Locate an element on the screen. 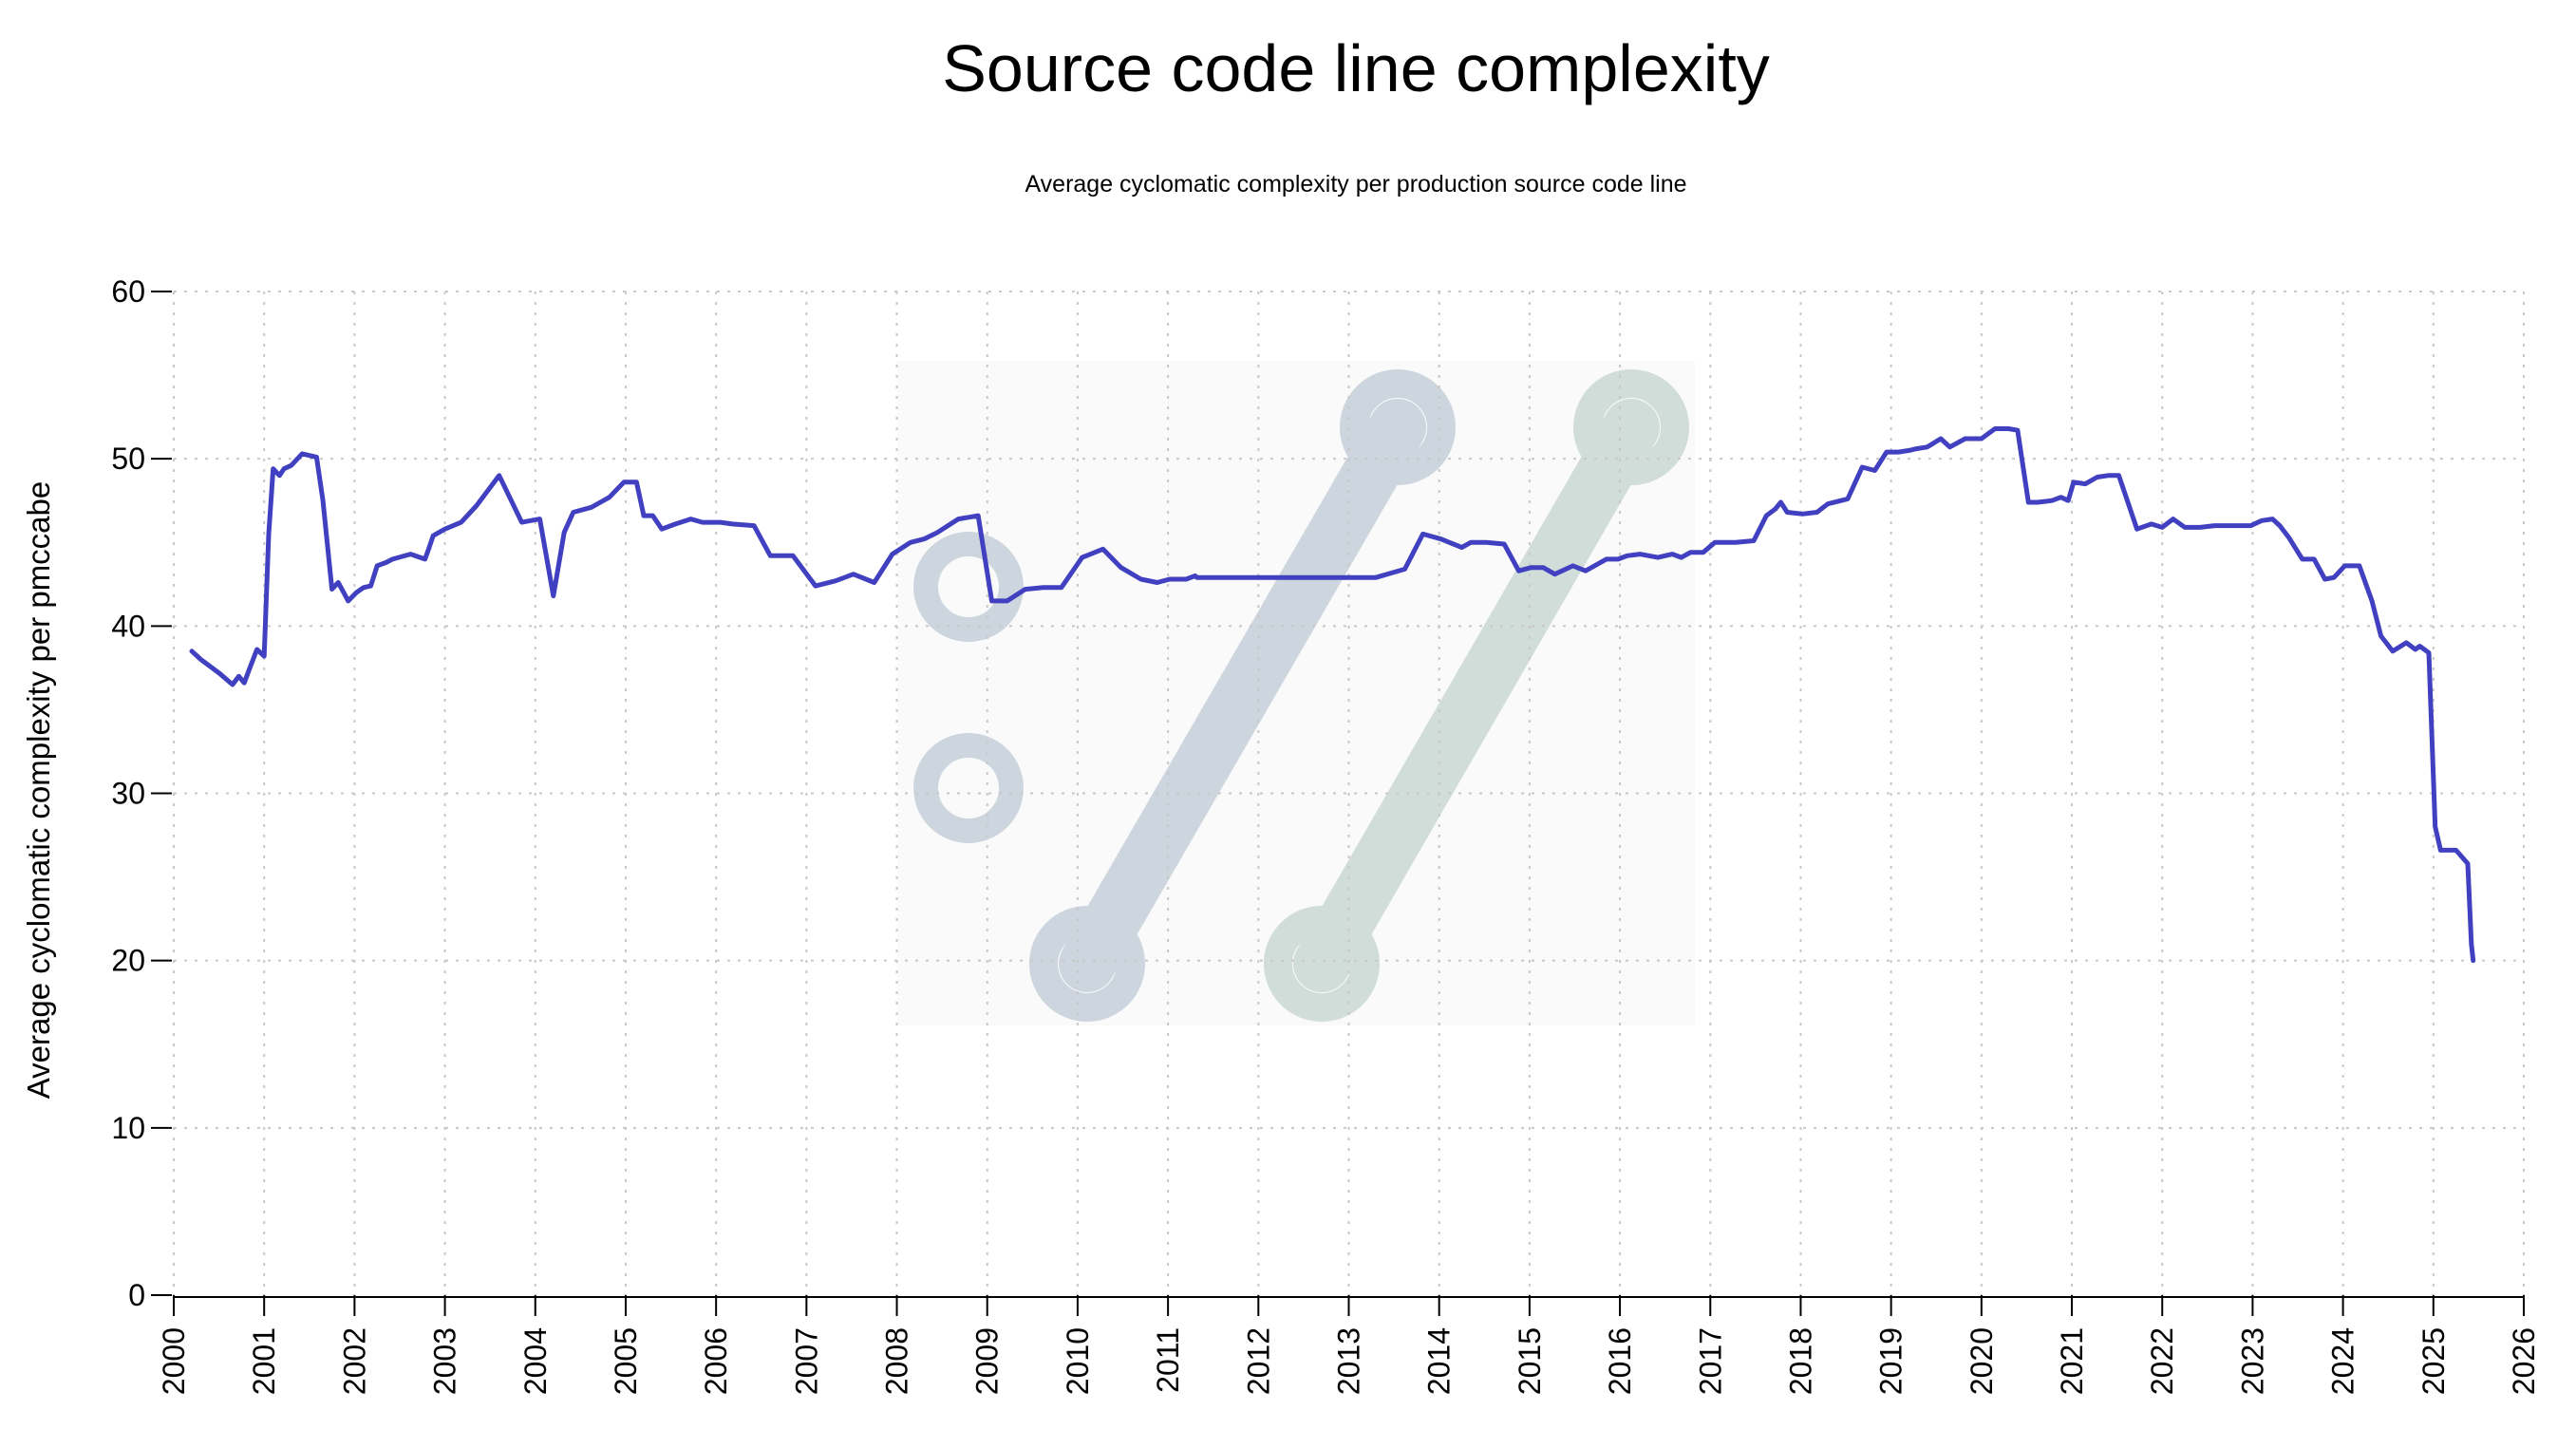 The width and height of the screenshot is (2576, 1448). x-tick-label: 2001 is located at coordinates (264, 1361).